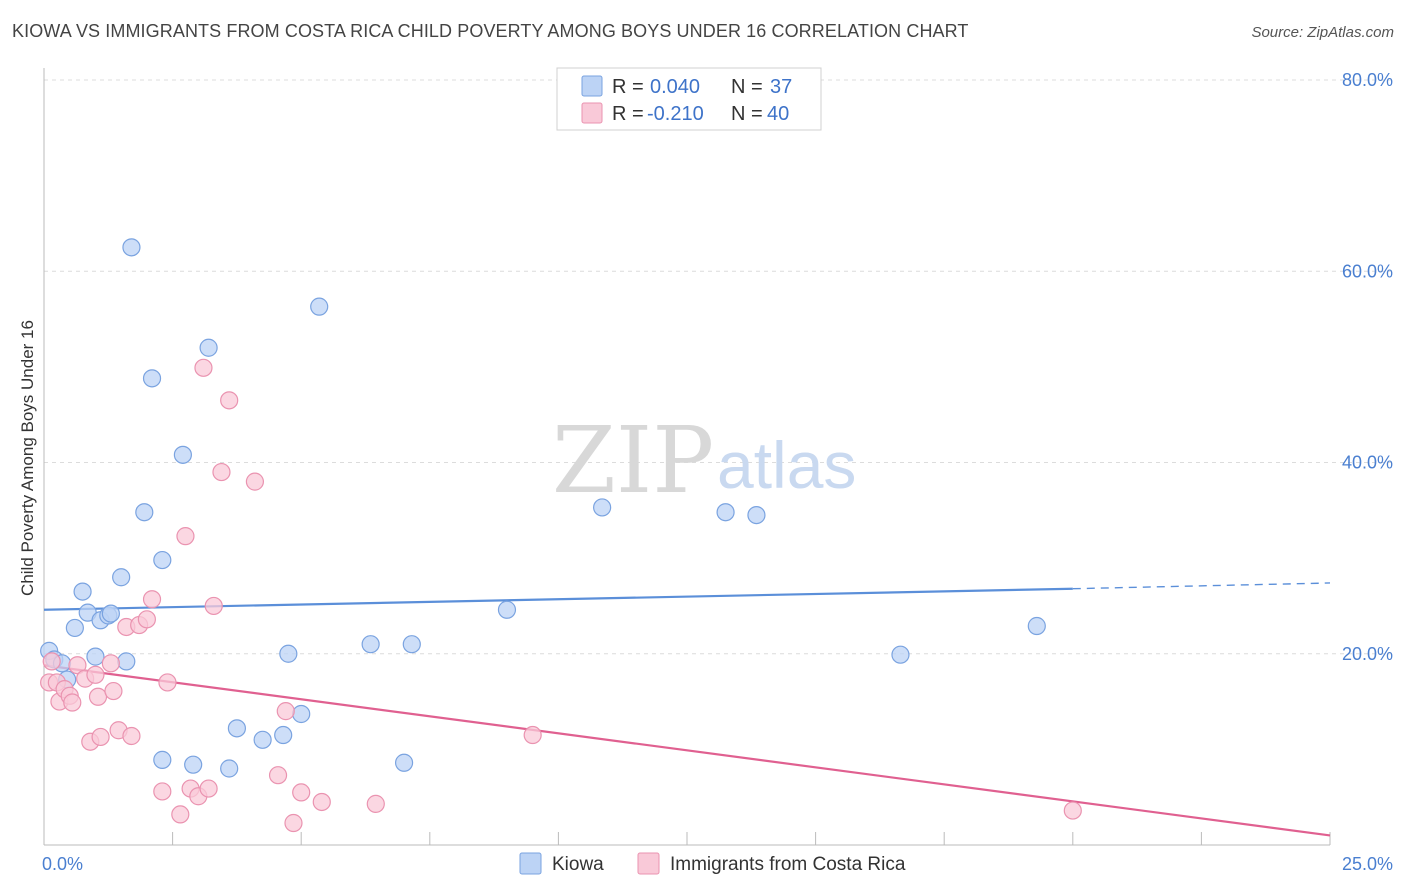 The image size is (1406, 892). Describe the element at coordinates (530, 863) in the screenshot. I see `bottom-legend-swatch-kiowa` at that location.